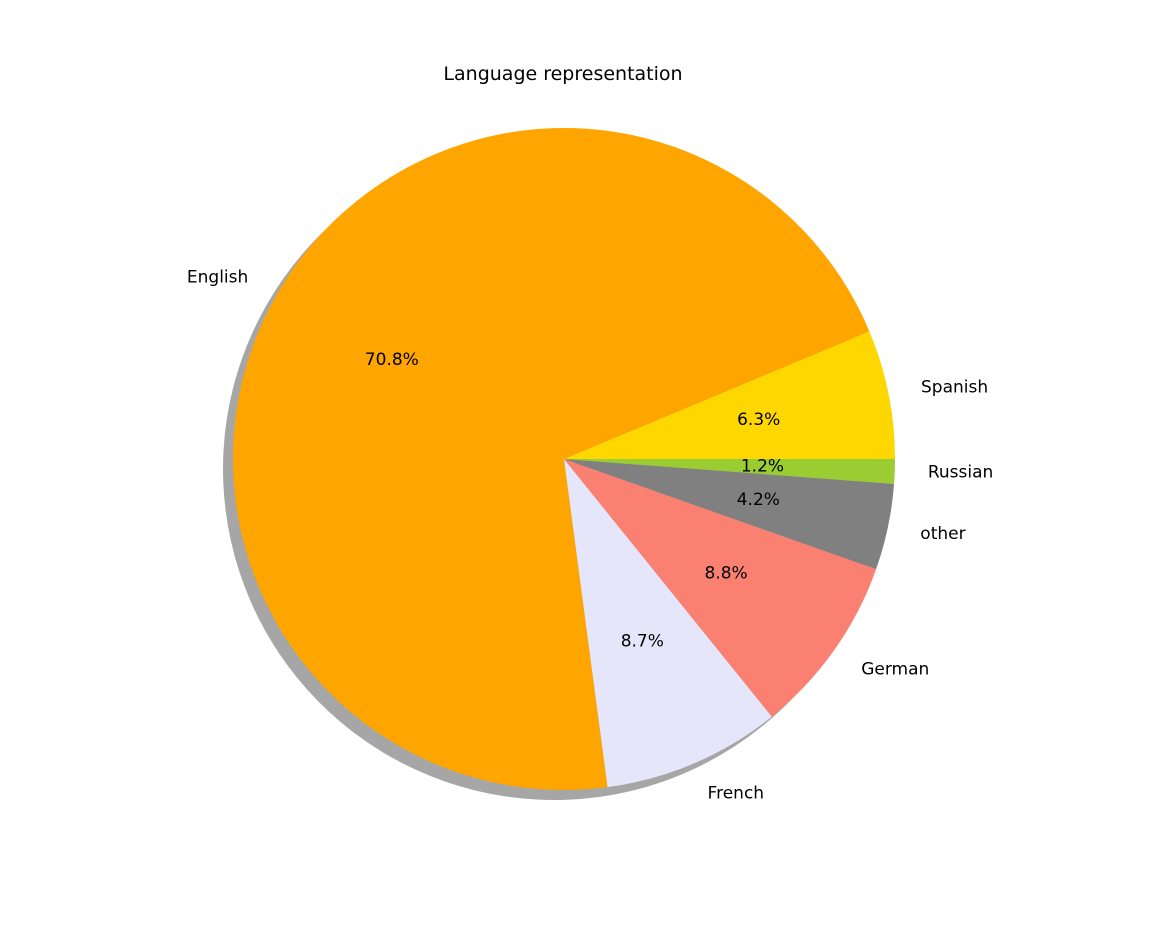  I want to click on slice-german, so click(720, 588).